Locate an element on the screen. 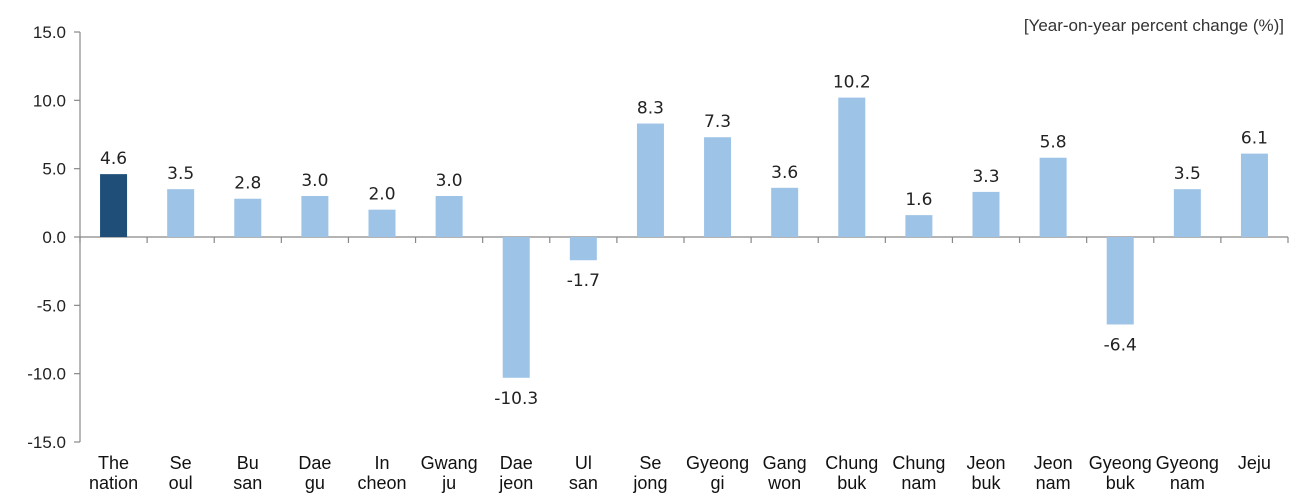  category-label: gu is located at coordinates (315, 483).